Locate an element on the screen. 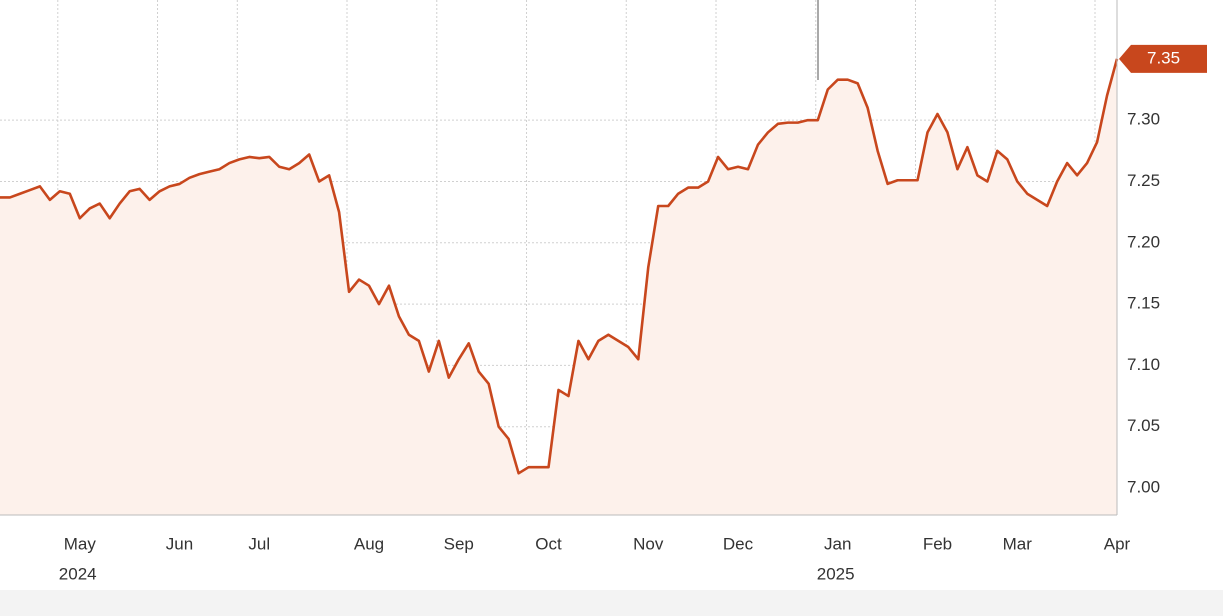  last-value-badge: 7.35 is located at coordinates (1163, 58).